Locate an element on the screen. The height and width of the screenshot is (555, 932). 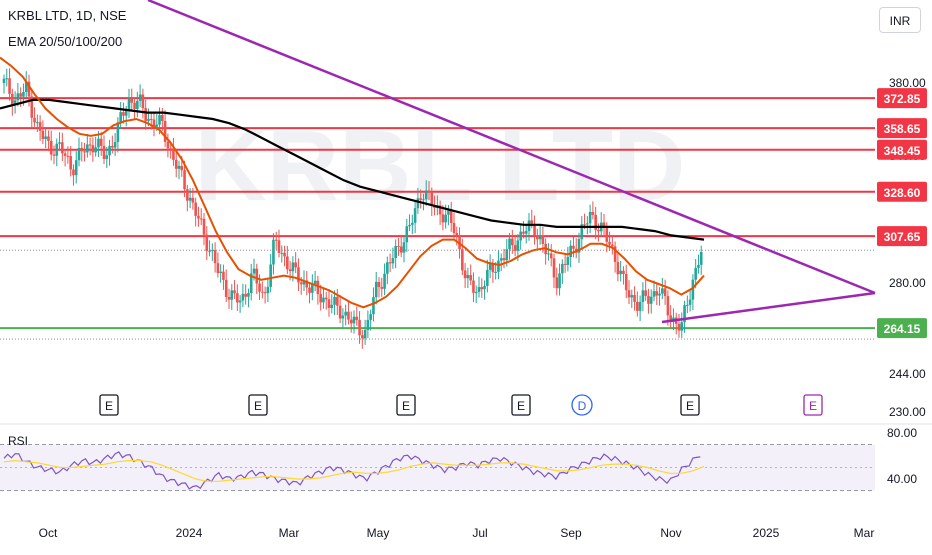
indicator-legend: EMA 20/50/100/200 is located at coordinates (65, 41).